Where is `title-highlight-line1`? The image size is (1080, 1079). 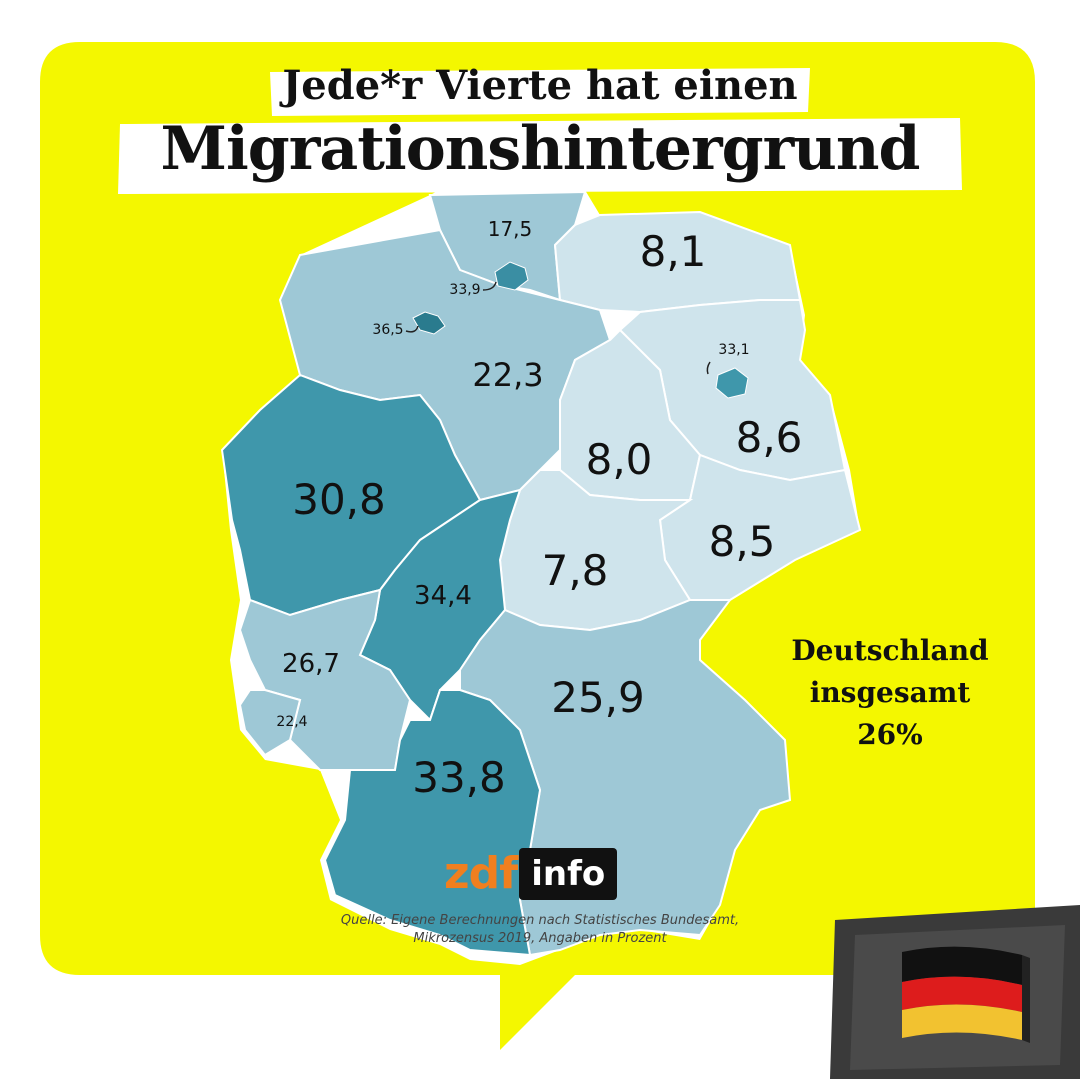 title-highlight-line1 is located at coordinates (540, 92).